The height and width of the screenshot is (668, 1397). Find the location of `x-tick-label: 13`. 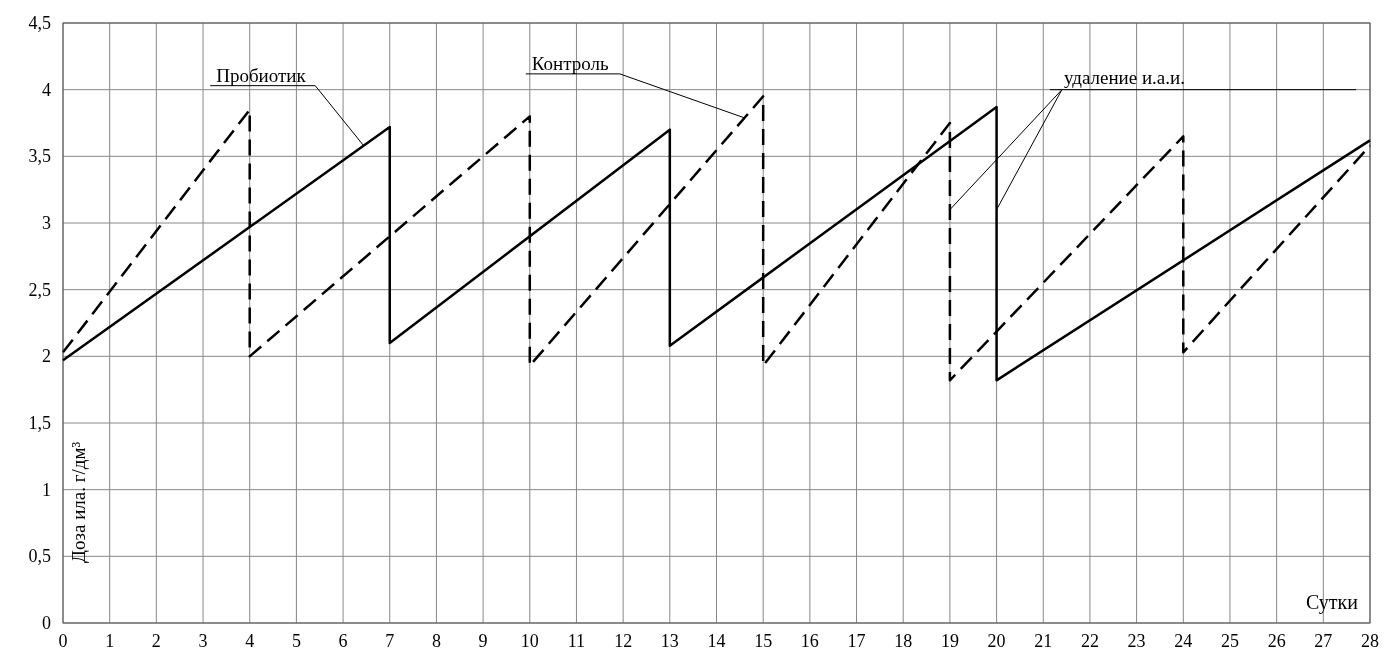

x-tick-label: 13 is located at coordinates (669, 641).